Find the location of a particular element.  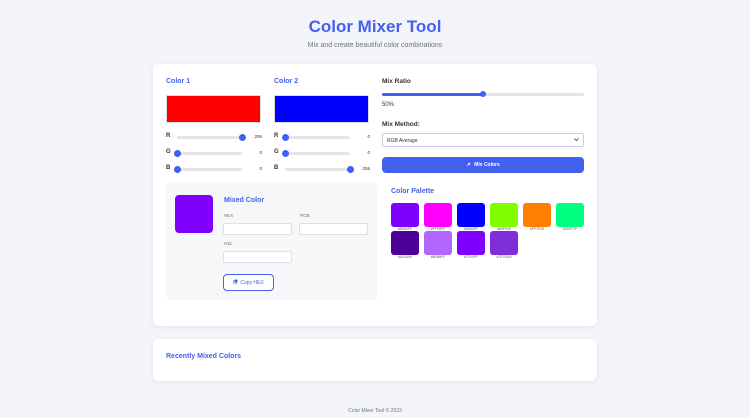

palette-swatch-label: #FF7F00 is located at coordinates (537, 229).